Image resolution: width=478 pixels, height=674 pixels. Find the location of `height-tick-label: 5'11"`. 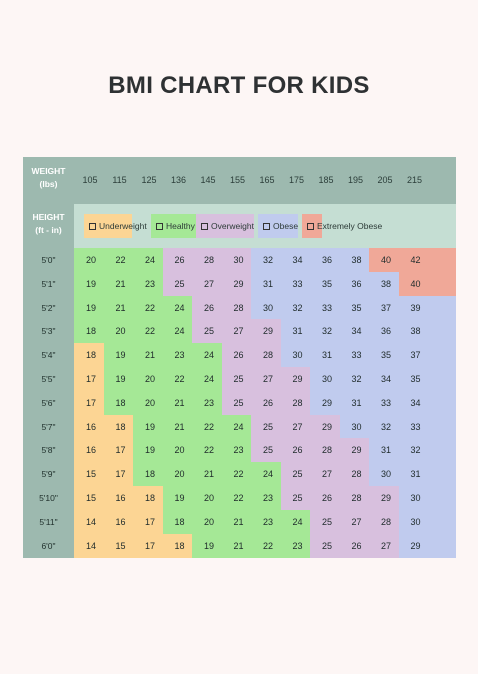

height-tick-label: 5'11" is located at coordinates (48, 521).